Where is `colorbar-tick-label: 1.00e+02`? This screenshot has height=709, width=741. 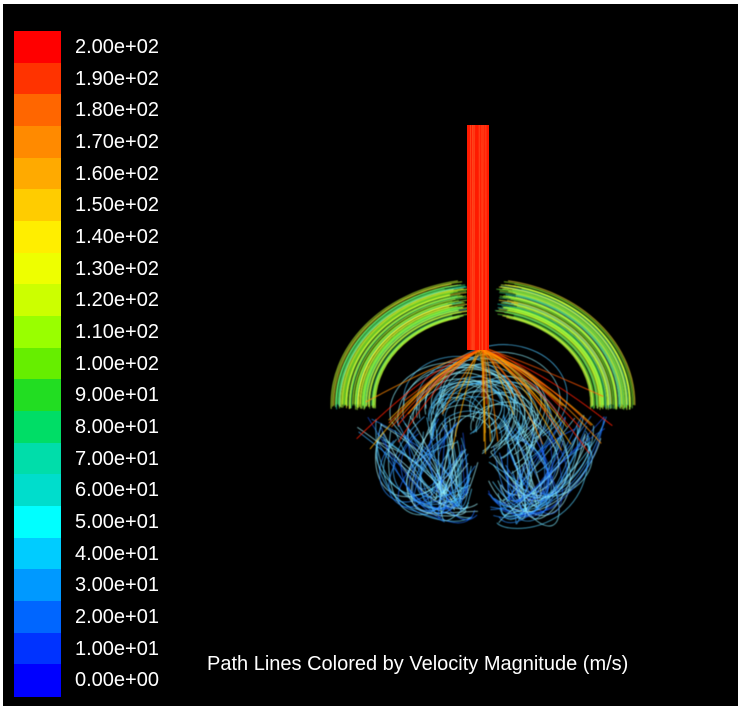 colorbar-tick-label: 1.00e+02 is located at coordinates (117, 363).